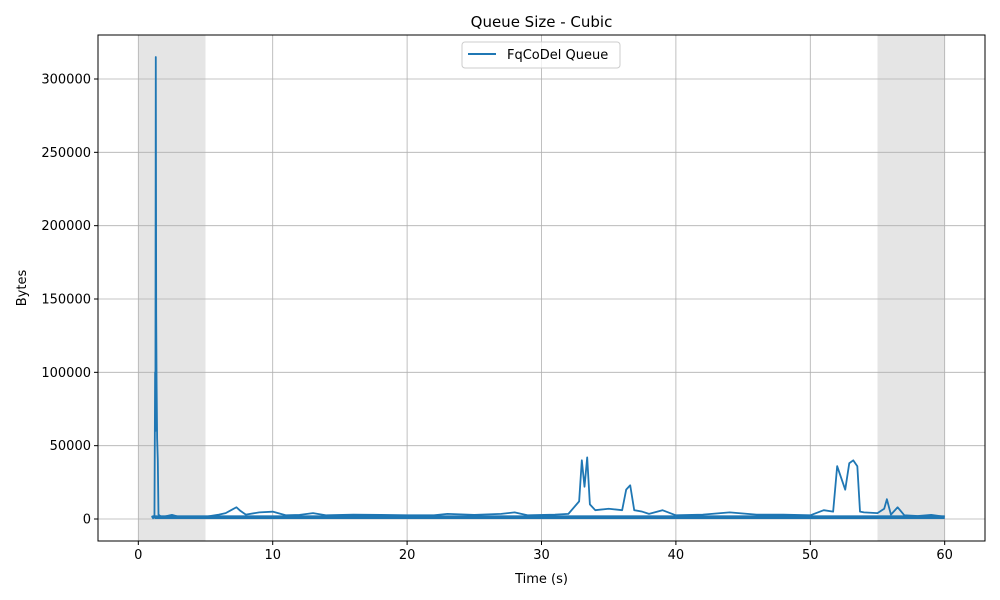 Image resolution: width=1000 pixels, height=600 pixels. I want to click on legend: FqCoDel Queue, so click(541, 55).